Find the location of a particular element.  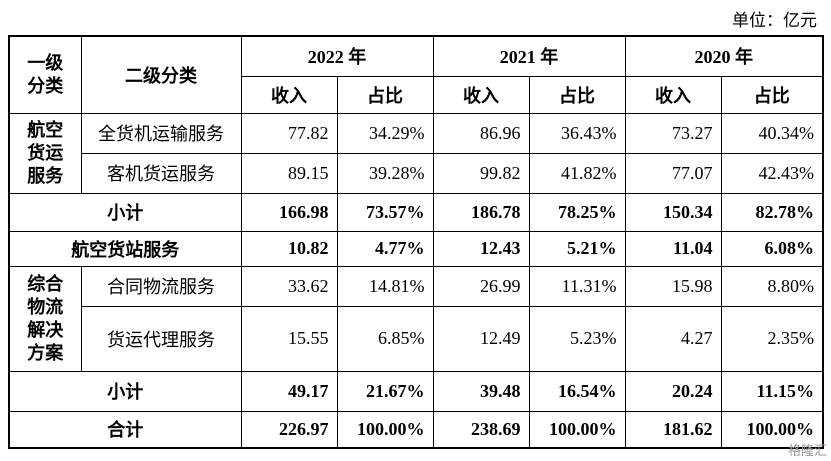

table-row: 航空货站服务 10.82 4.77% 12.43 5.21% 11.04 6.08% is located at coordinates (416, 248).